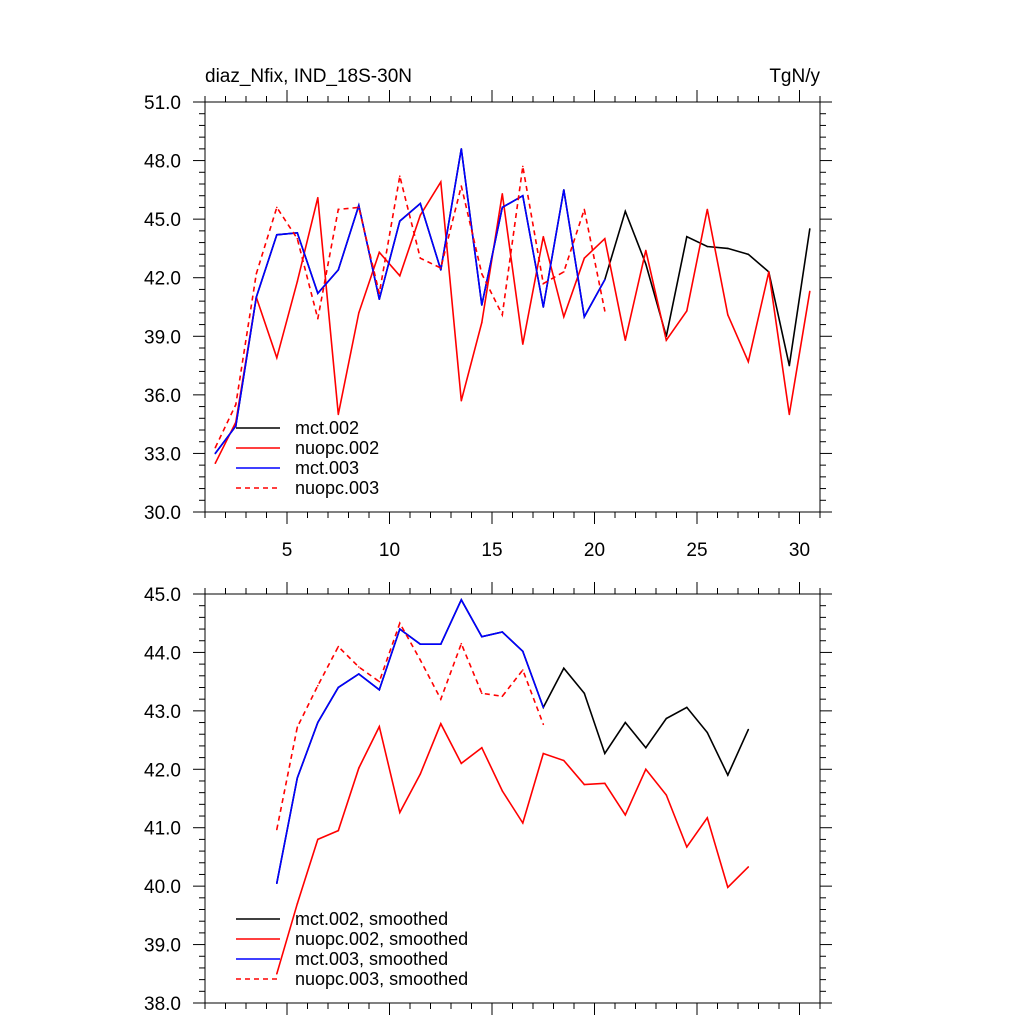 The height and width of the screenshot is (1024, 1024). I want to click on y-tick-label: 42.0, so click(162, 279).